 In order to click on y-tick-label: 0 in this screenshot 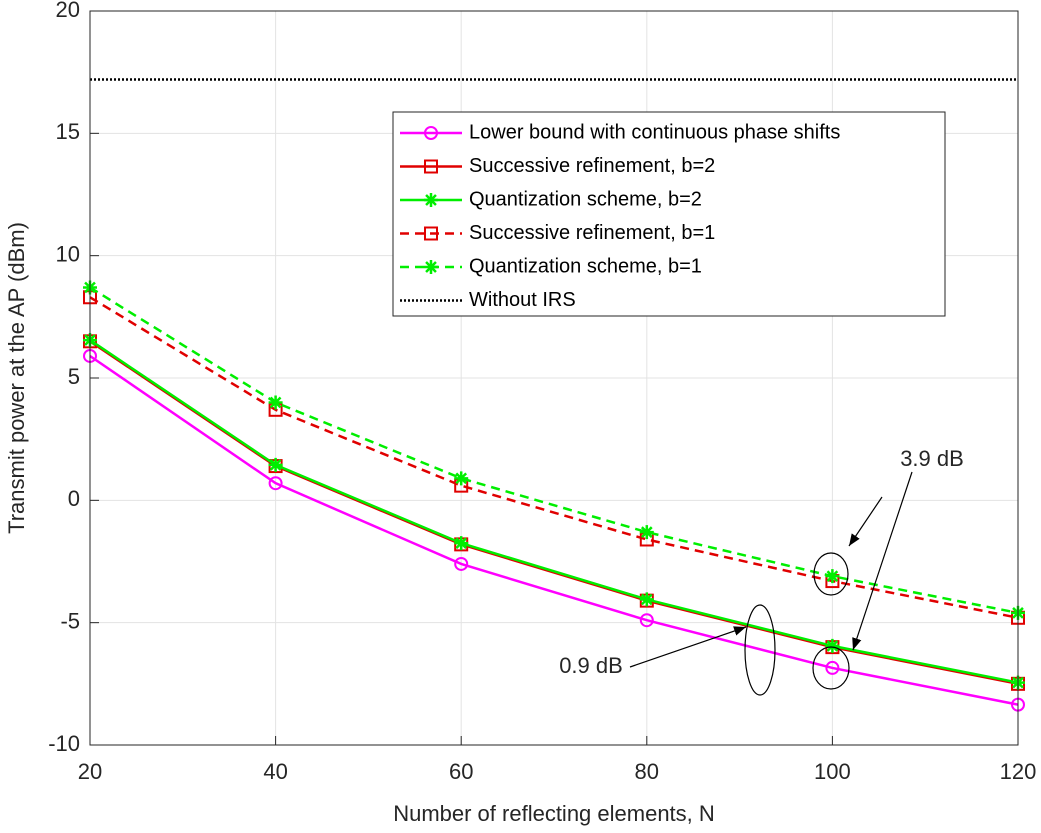, I will do `click(74, 498)`.